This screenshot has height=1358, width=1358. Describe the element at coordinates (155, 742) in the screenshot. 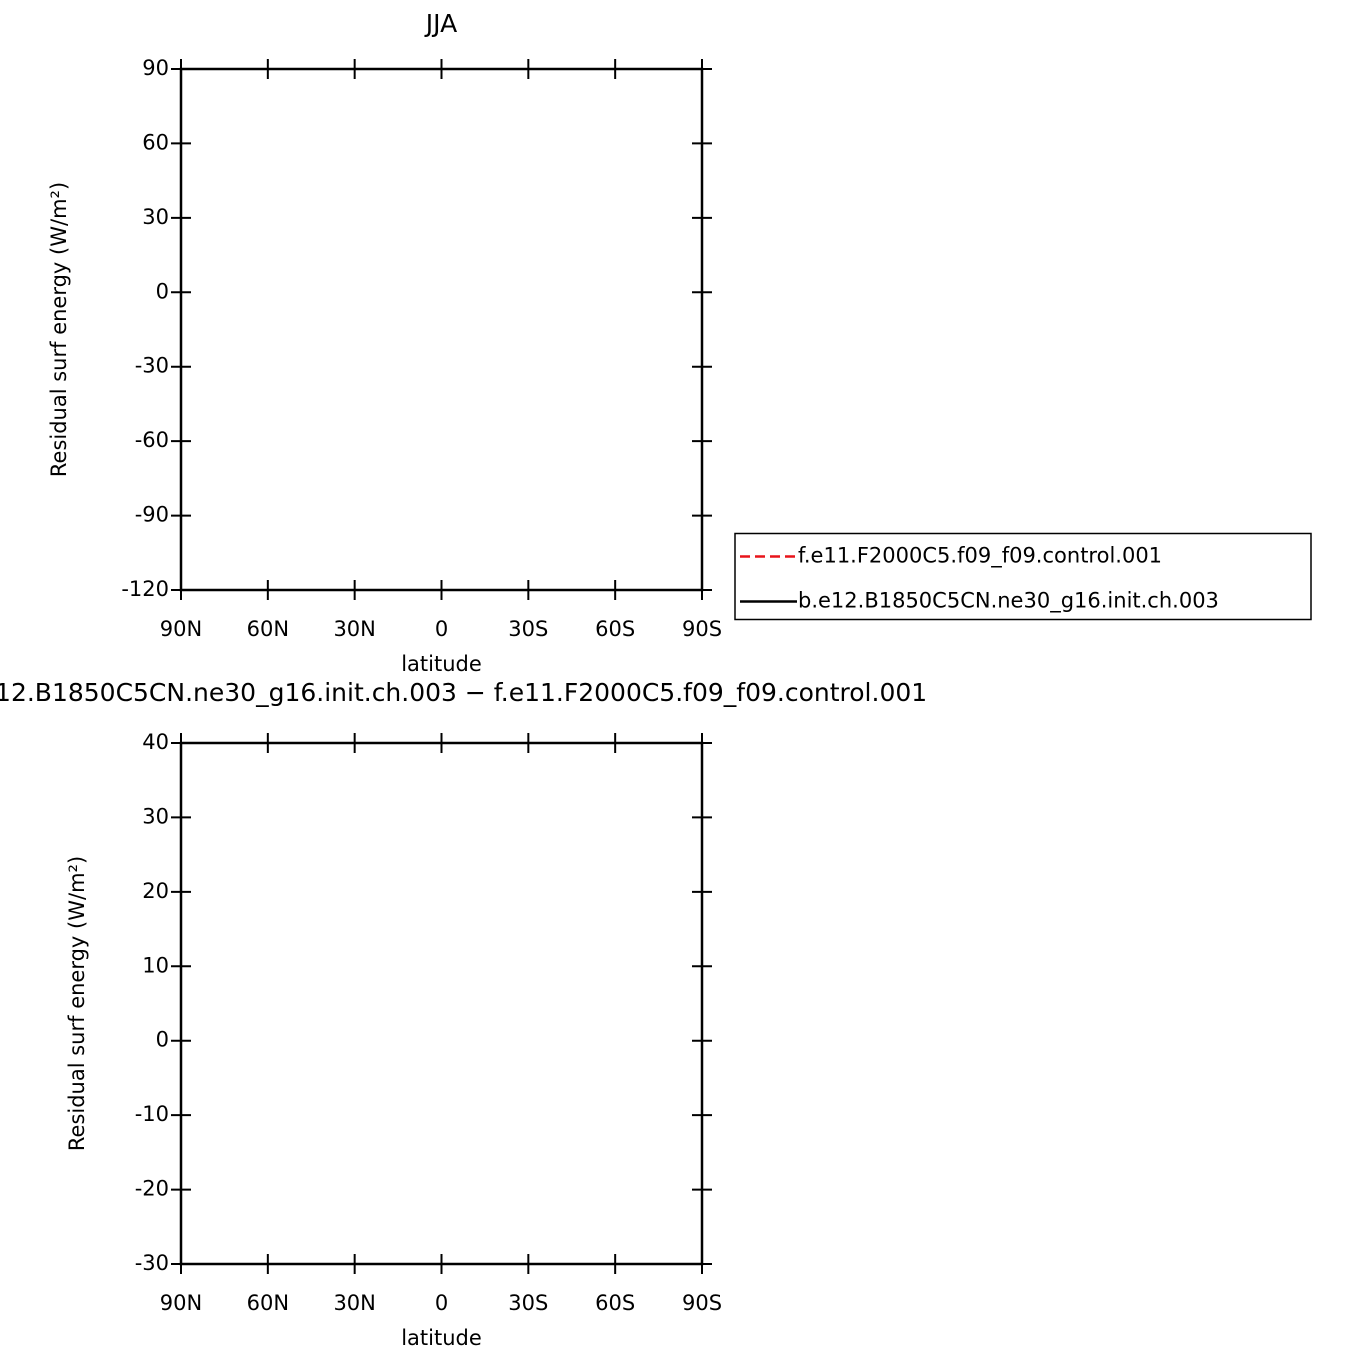

I see `y-tick-label: 40` at that location.